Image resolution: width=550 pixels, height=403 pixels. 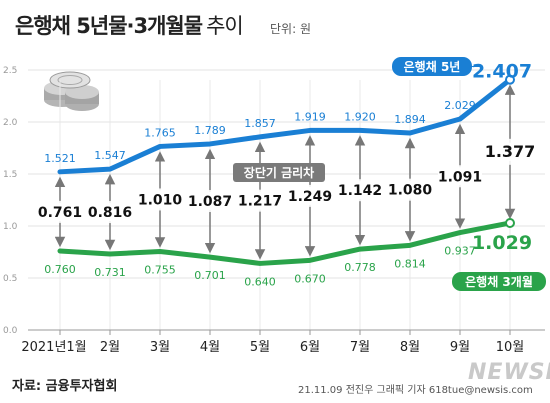 I want to click on series-tag-3m, so click(x=499, y=281).